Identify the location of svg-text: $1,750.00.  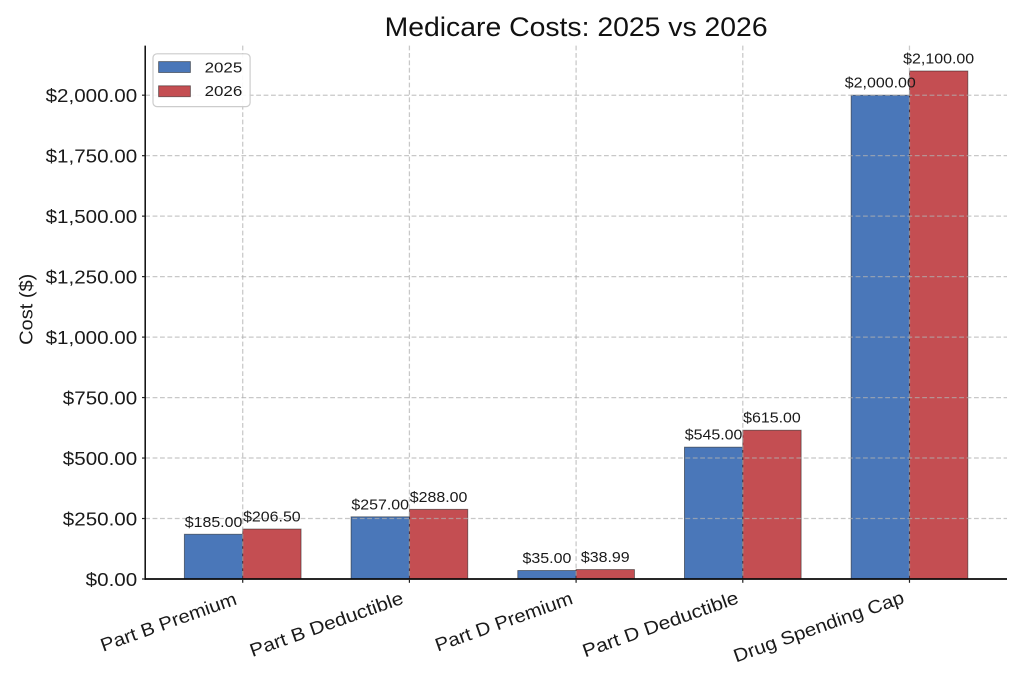
(92, 155).